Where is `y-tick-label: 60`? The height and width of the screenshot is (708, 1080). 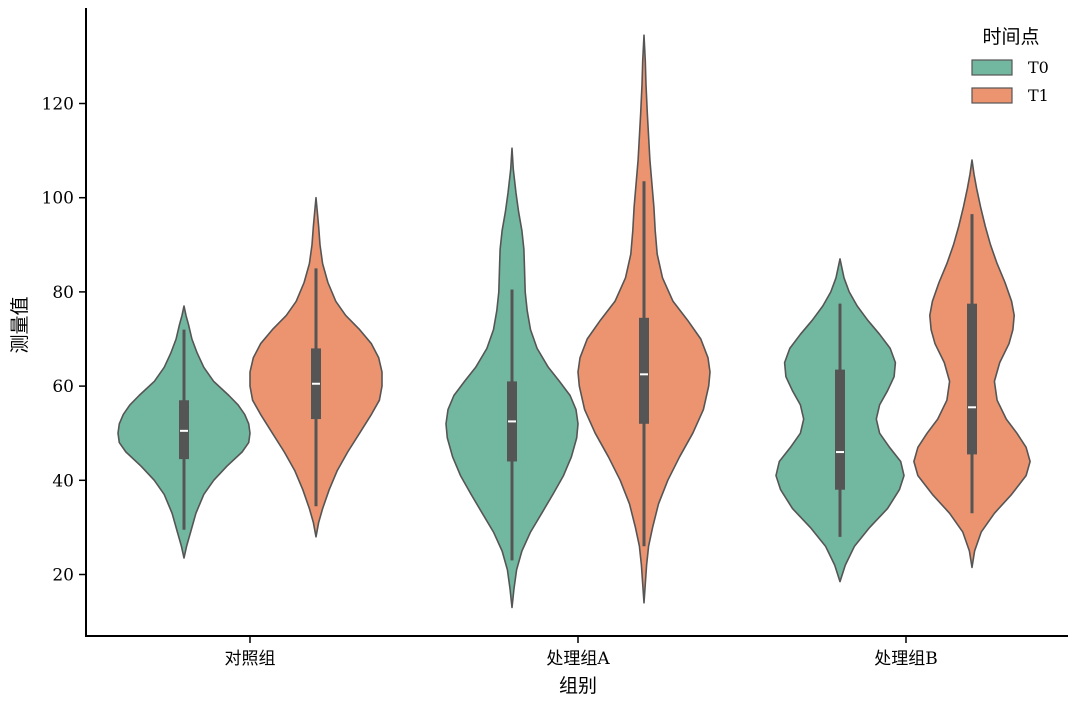 y-tick-label: 60 is located at coordinates (63, 387).